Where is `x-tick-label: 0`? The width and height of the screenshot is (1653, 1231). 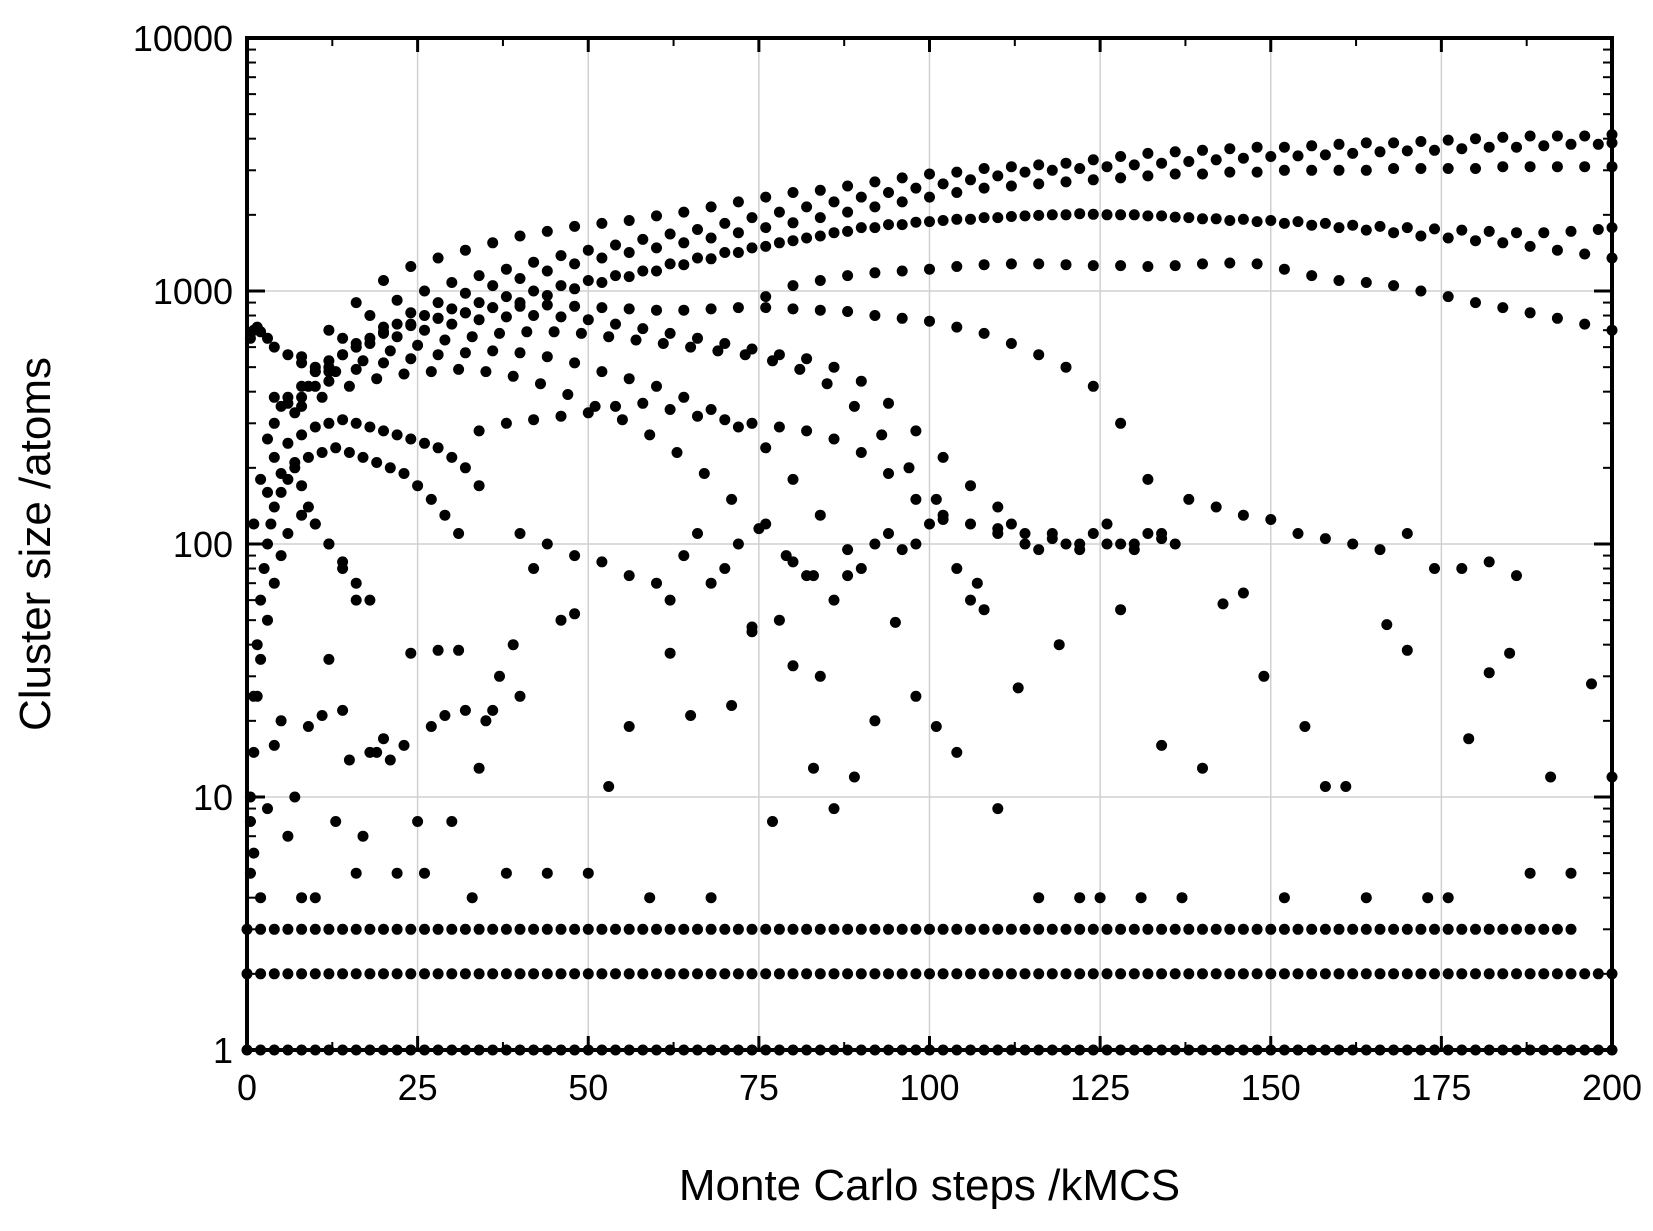
x-tick-label: 0 is located at coordinates (247, 1087).